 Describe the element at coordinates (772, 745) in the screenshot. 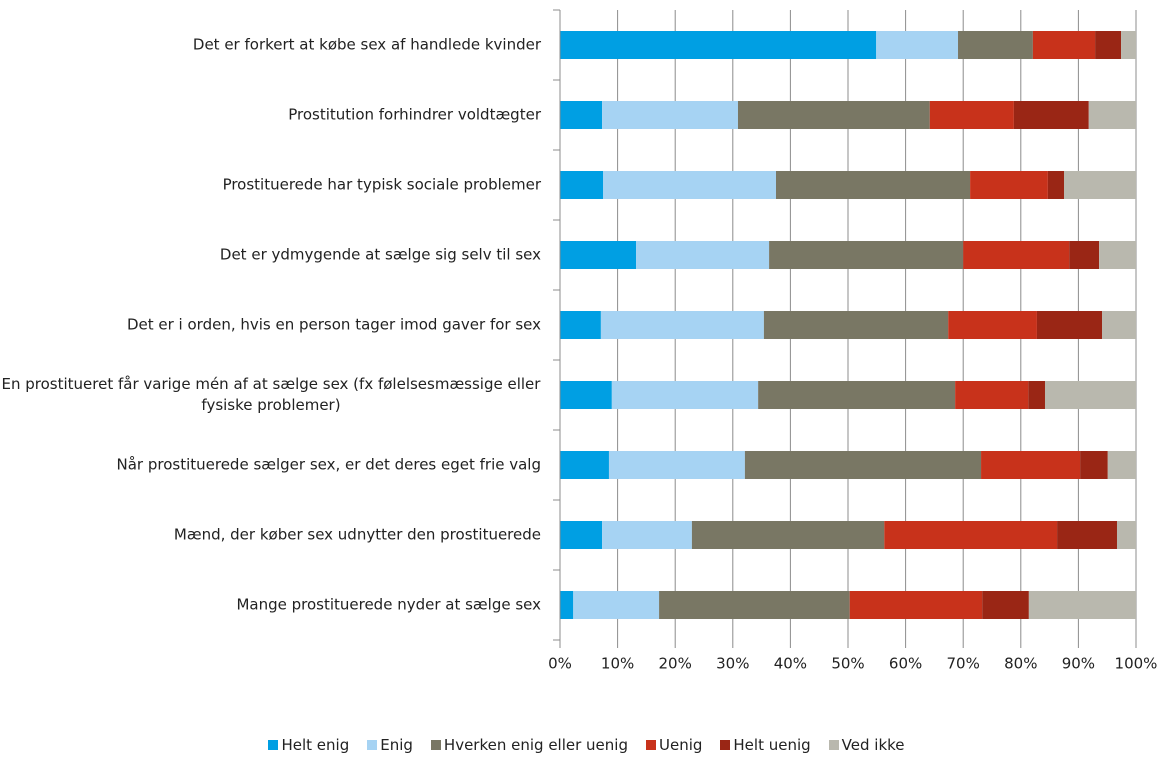

I see `legend-label: Helt uenig` at that location.